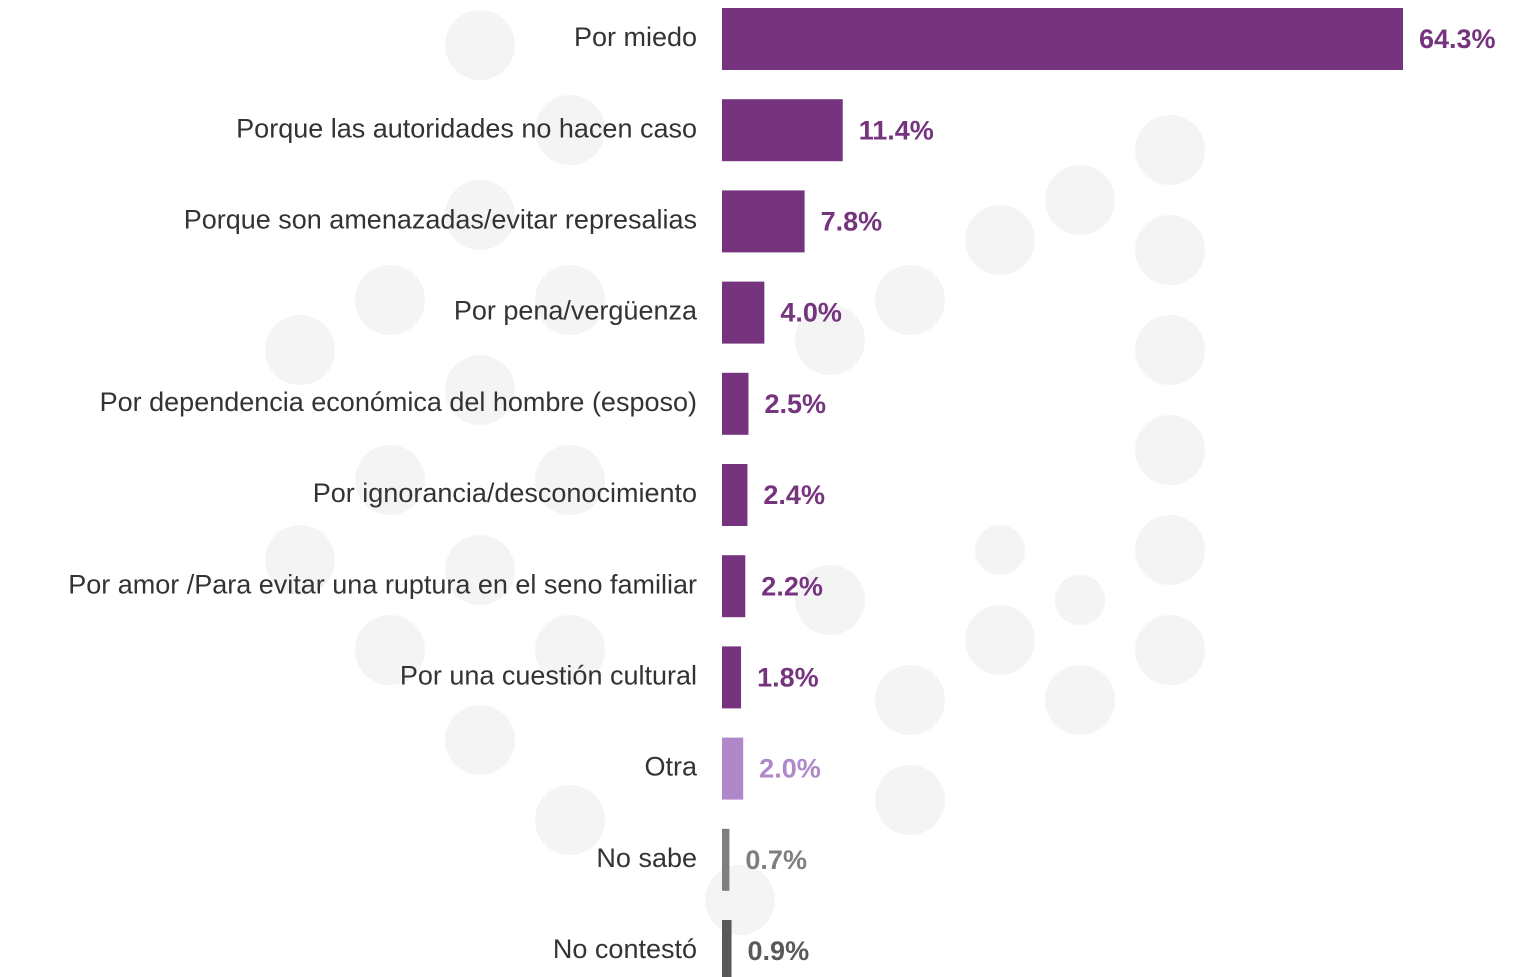 The image size is (1519, 977). I want to click on value-label: 2.2%, so click(792, 586).